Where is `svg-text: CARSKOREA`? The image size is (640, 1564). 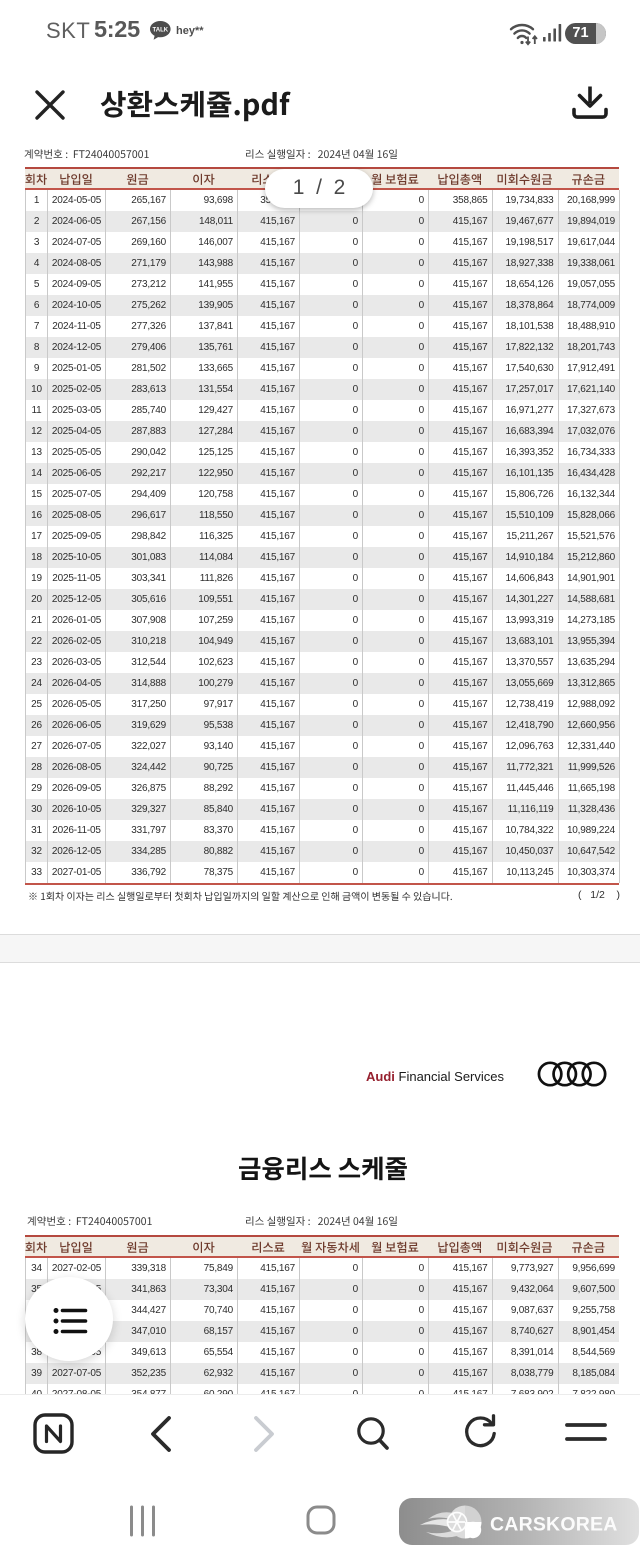 svg-text: CARSKOREA is located at coordinates (553, 1525).